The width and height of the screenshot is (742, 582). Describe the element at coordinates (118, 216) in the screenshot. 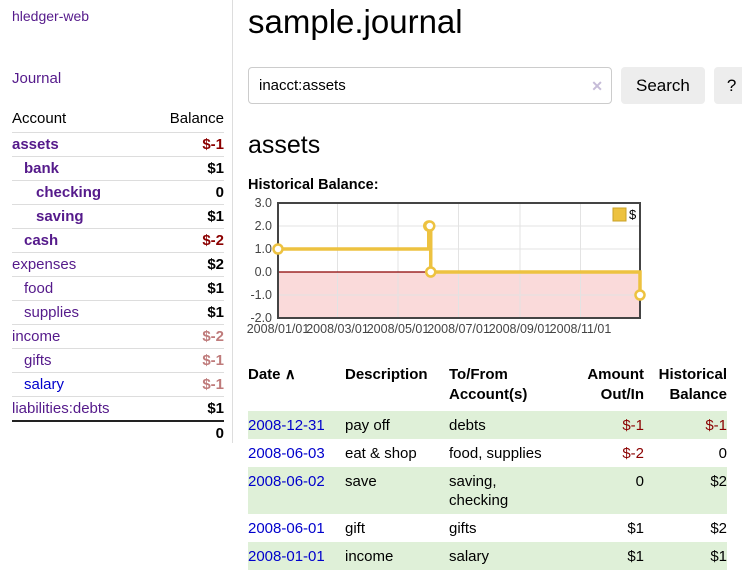

I see `account-row: saving $1` at that location.